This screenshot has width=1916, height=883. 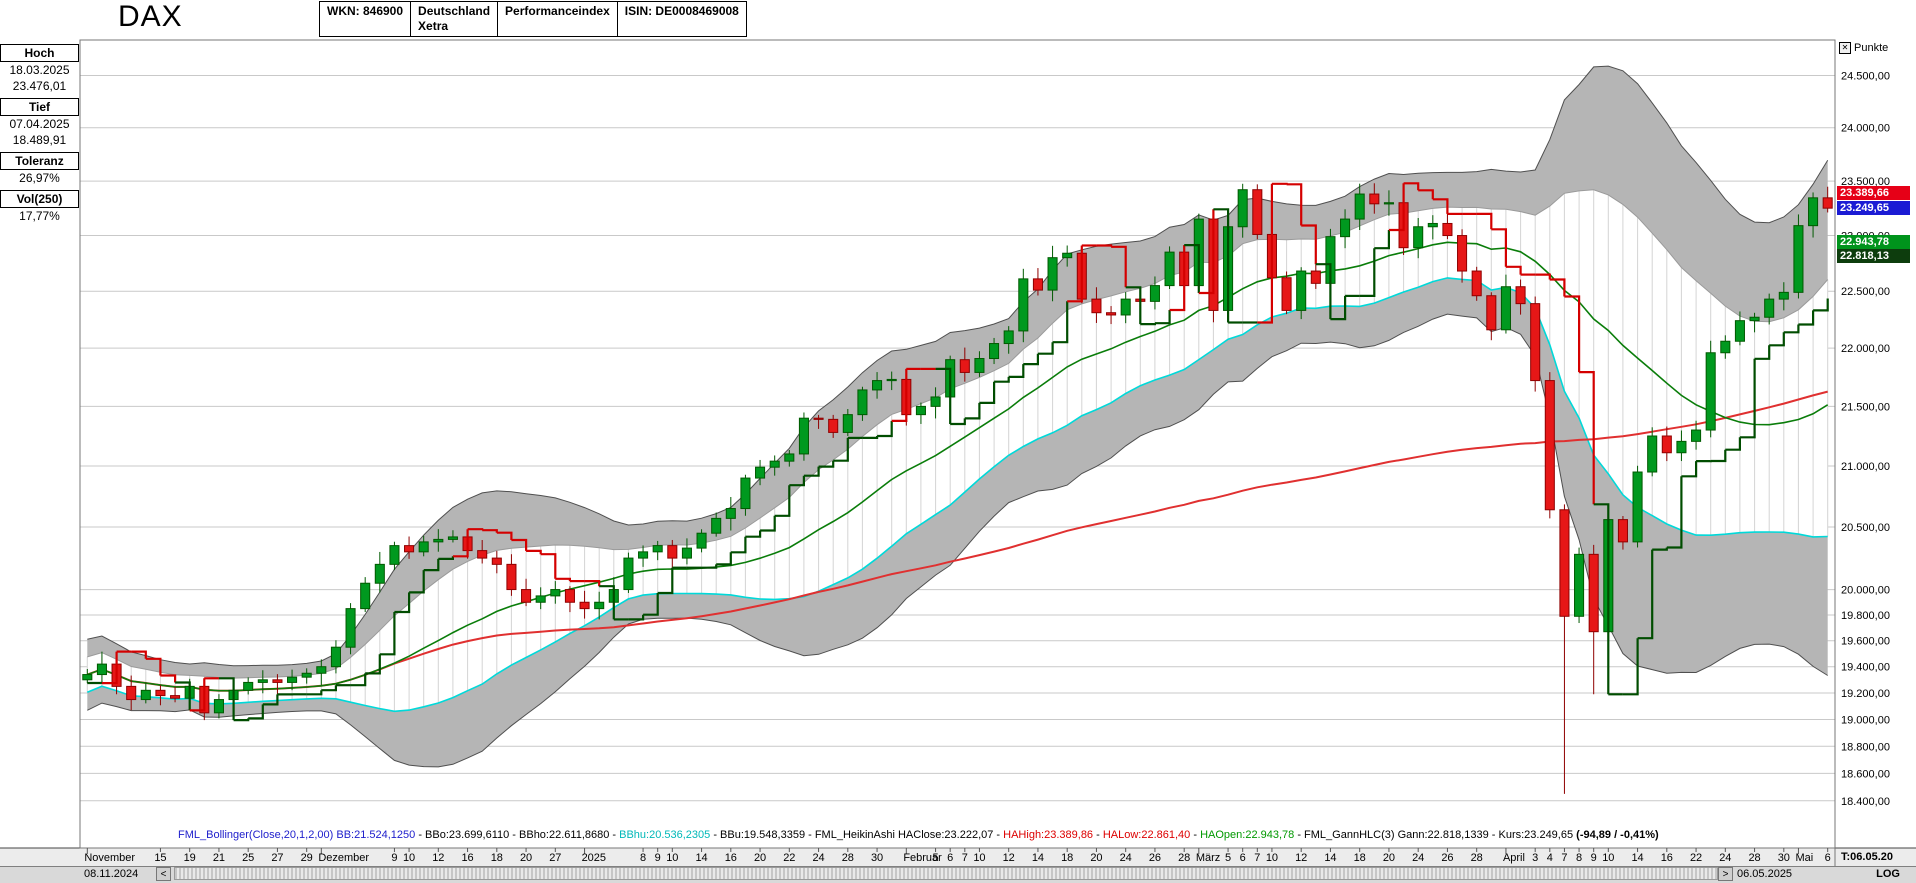 I want to click on x-tick-label: 8, so click(x=1579, y=858).